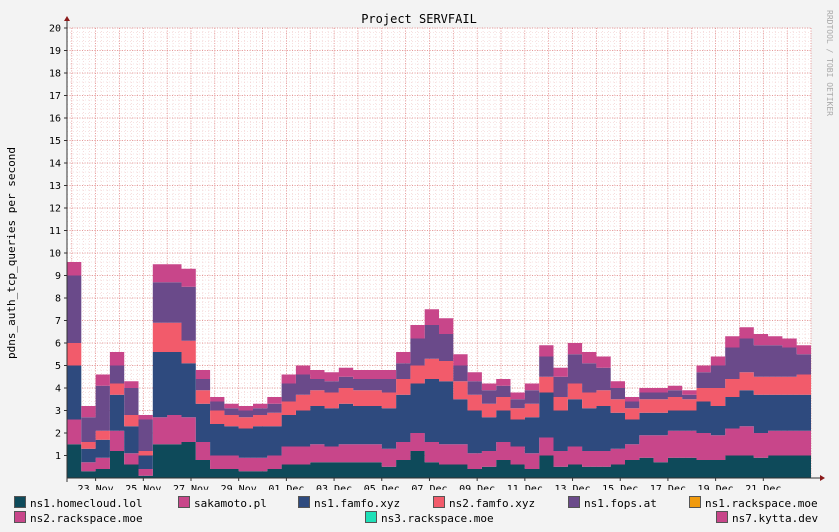 The height and width of the screenshot is (532, 839). I want to click on y-axis-label: pdns_auth_tcp_queries per second, so click(11, 253).